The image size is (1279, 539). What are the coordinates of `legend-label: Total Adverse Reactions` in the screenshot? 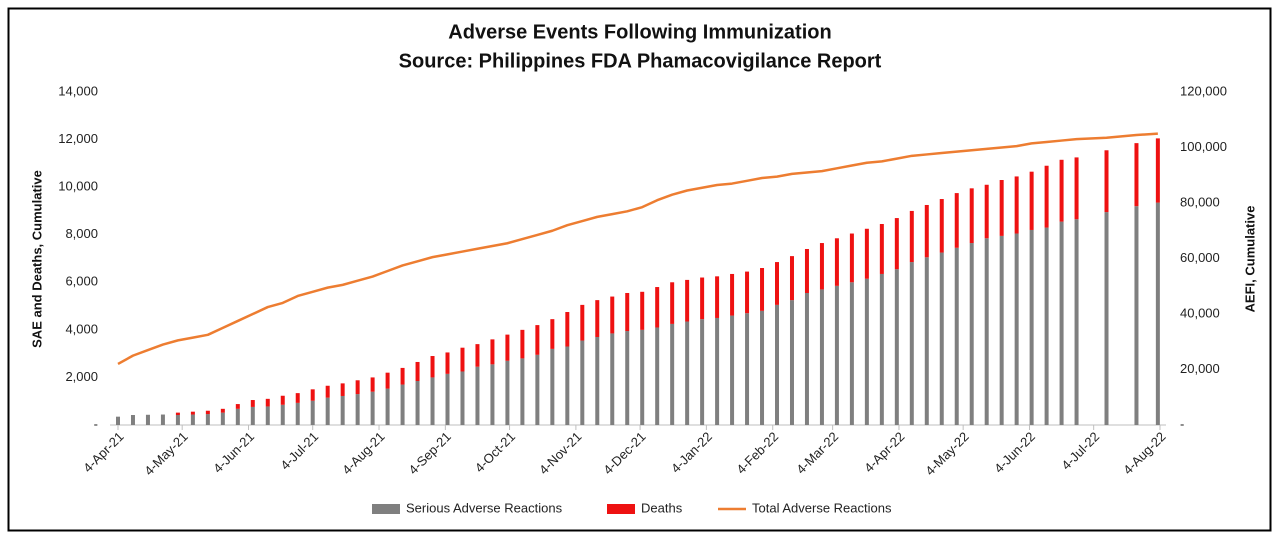 It's located at (822, 507).